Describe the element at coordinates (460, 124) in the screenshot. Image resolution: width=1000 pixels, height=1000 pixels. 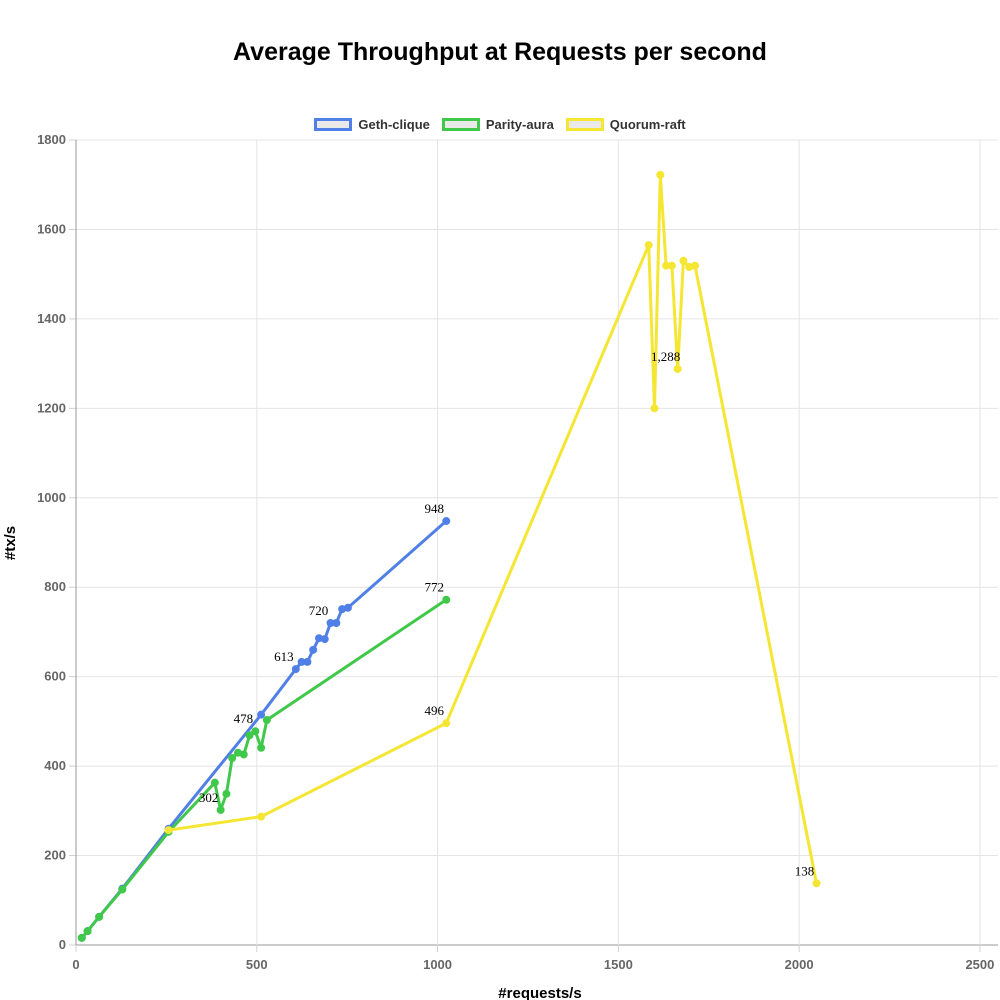
I see `legend-swatch-parity-aura` at that location.